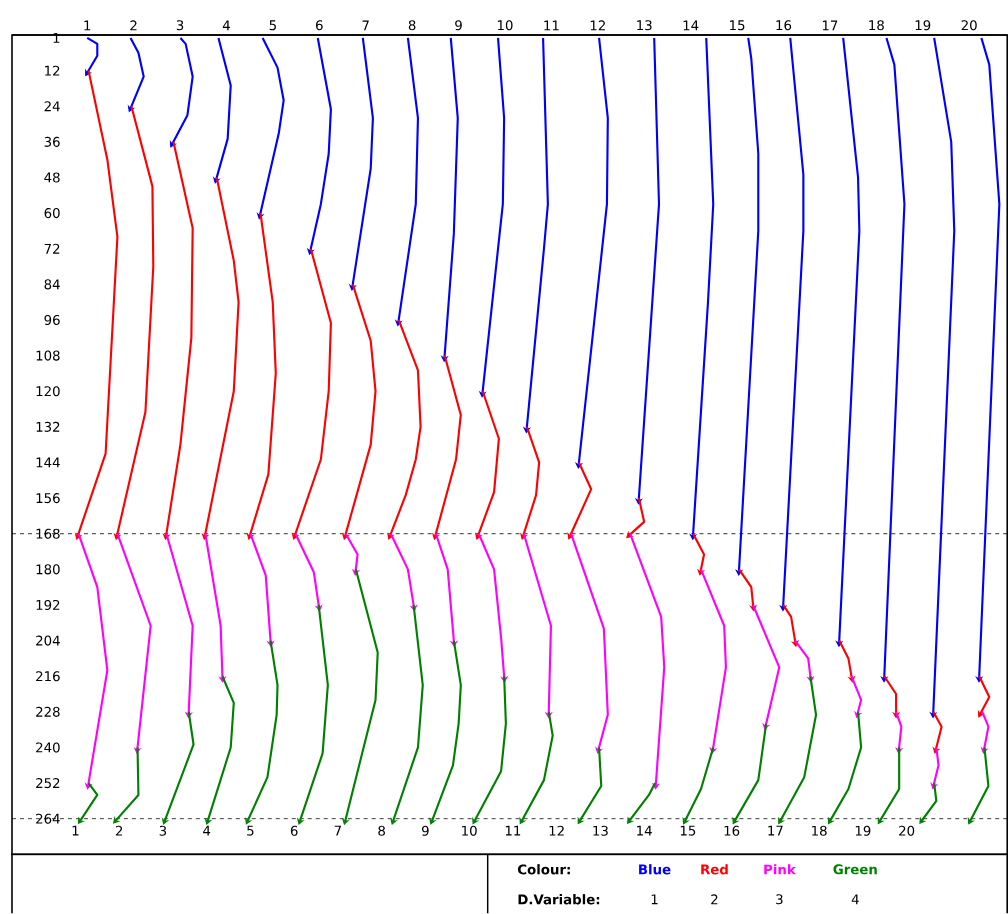 This screenshot has width=1008, height=914. I want to click on x-tick-label: 15, so click(688, 830).